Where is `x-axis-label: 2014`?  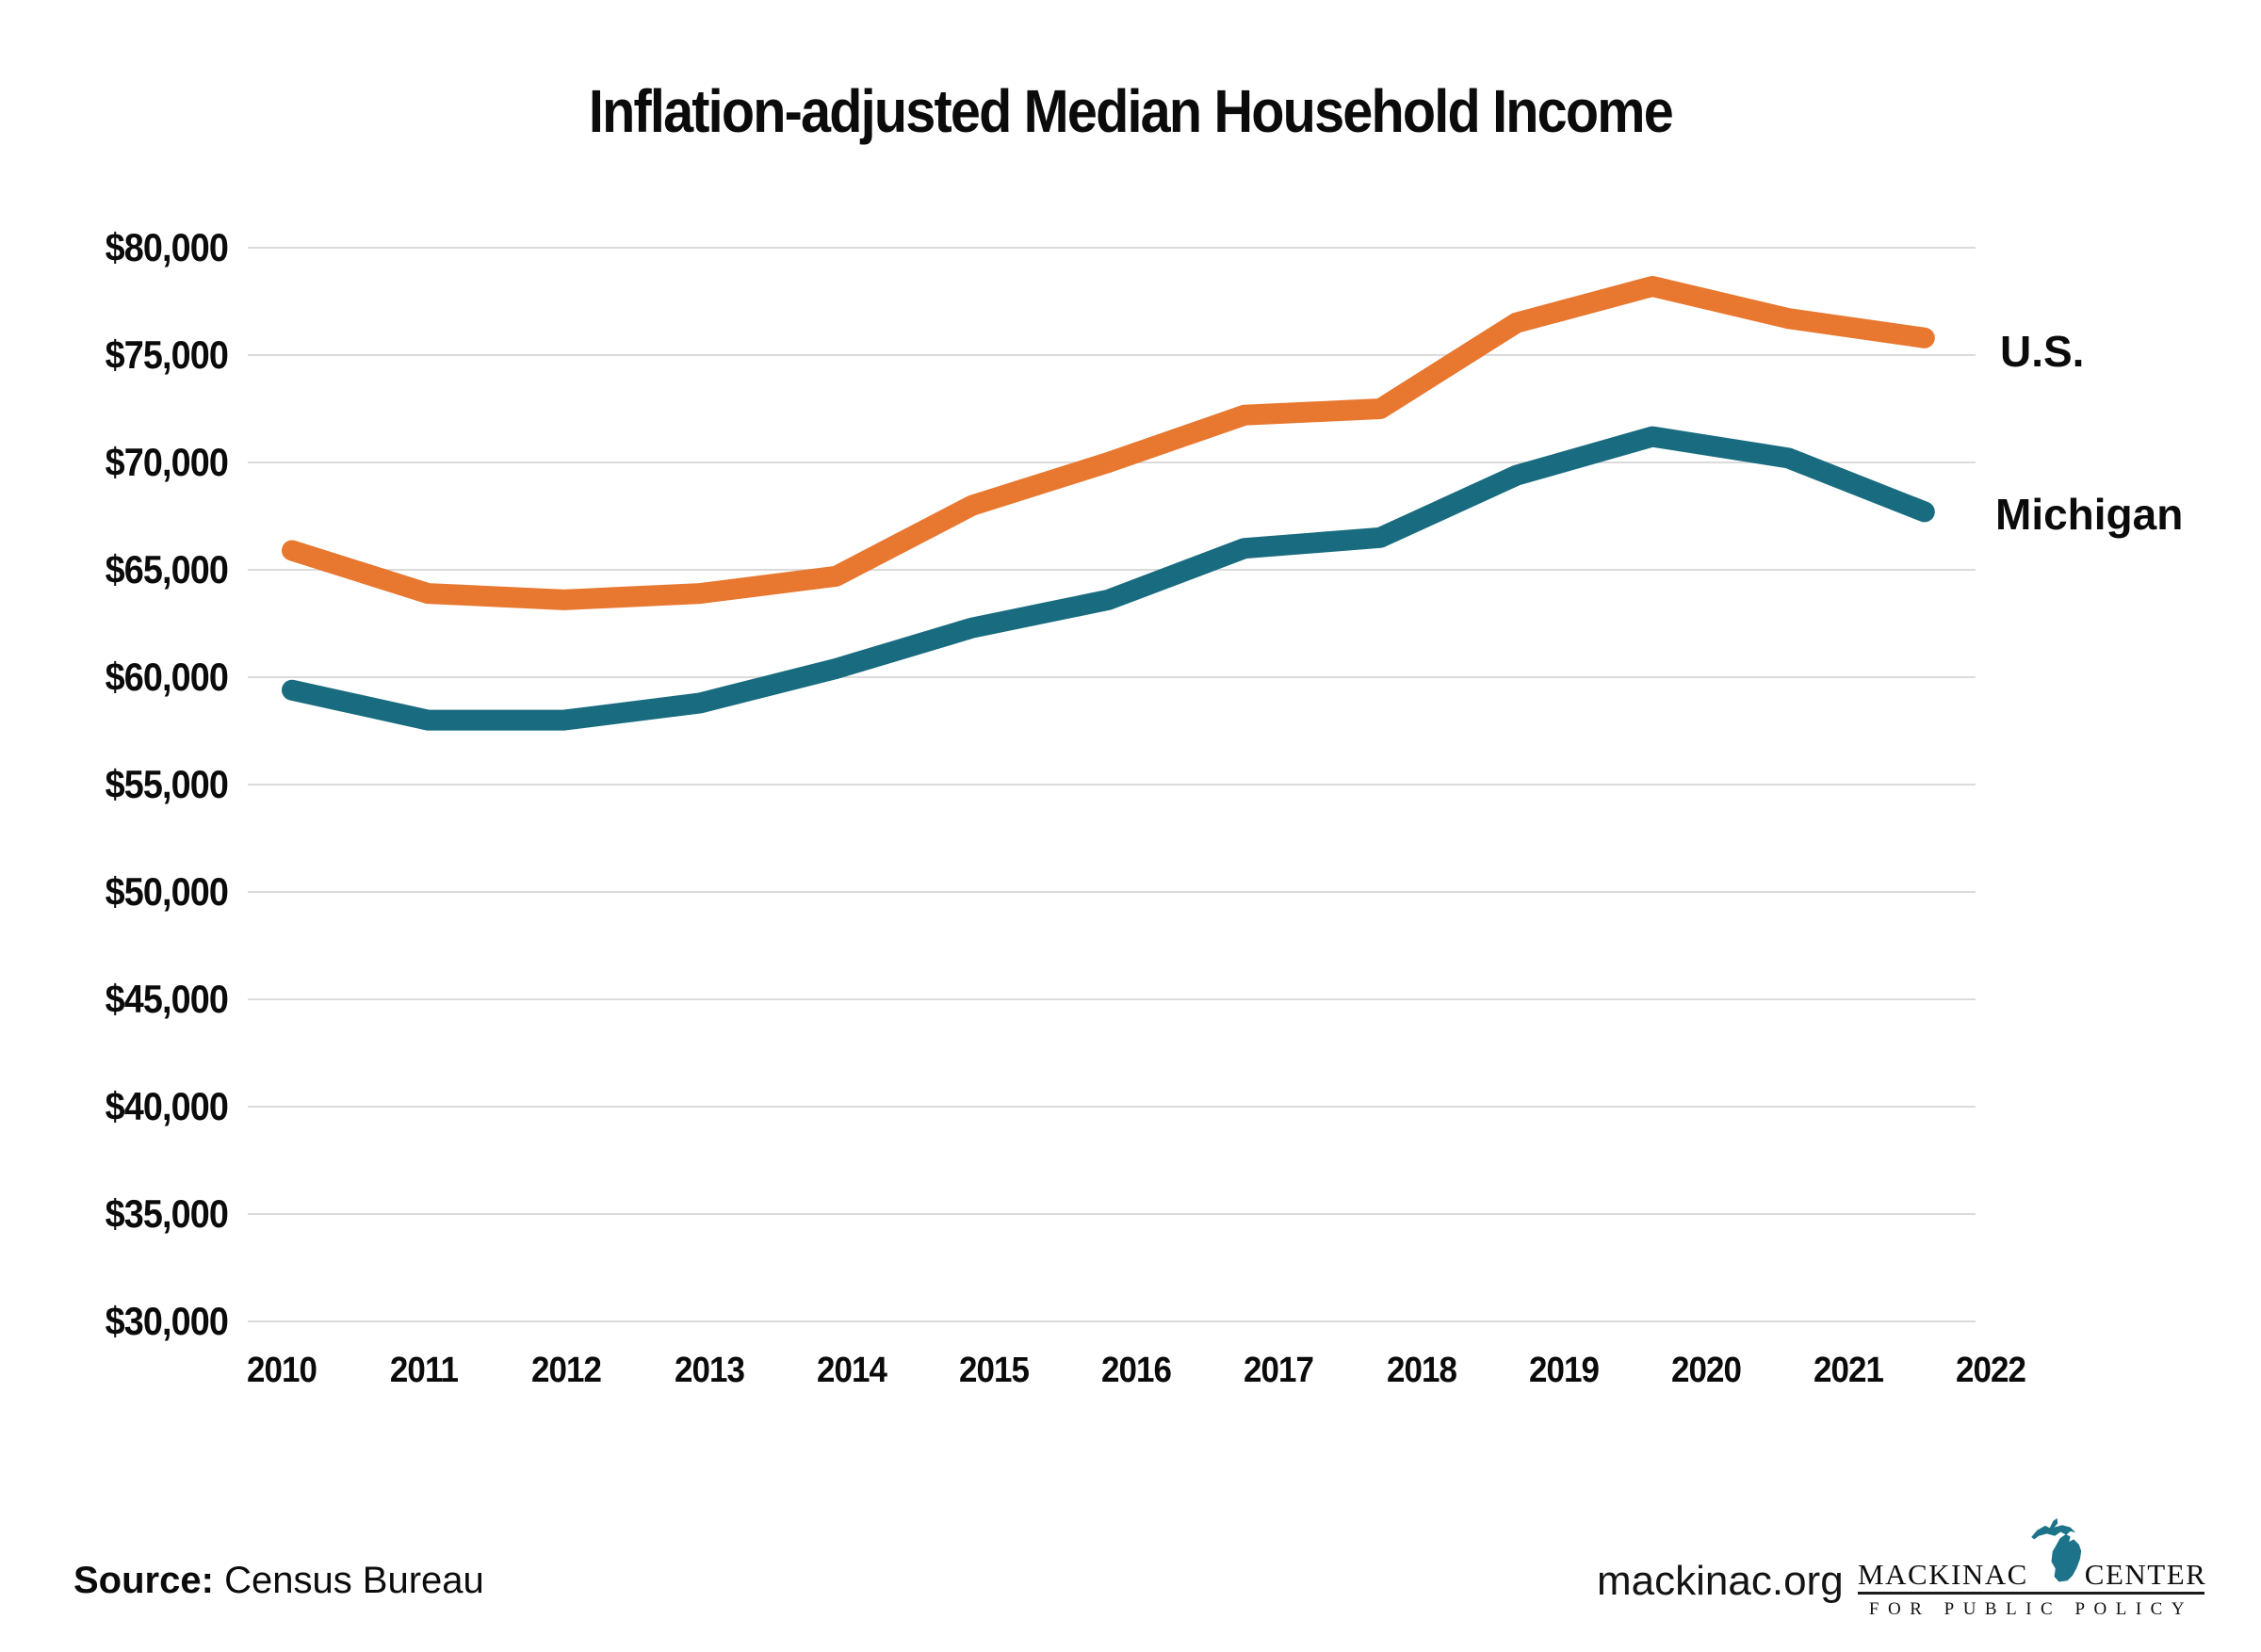 x-axis-label: 2014 is located at coordinates (851, 1370).